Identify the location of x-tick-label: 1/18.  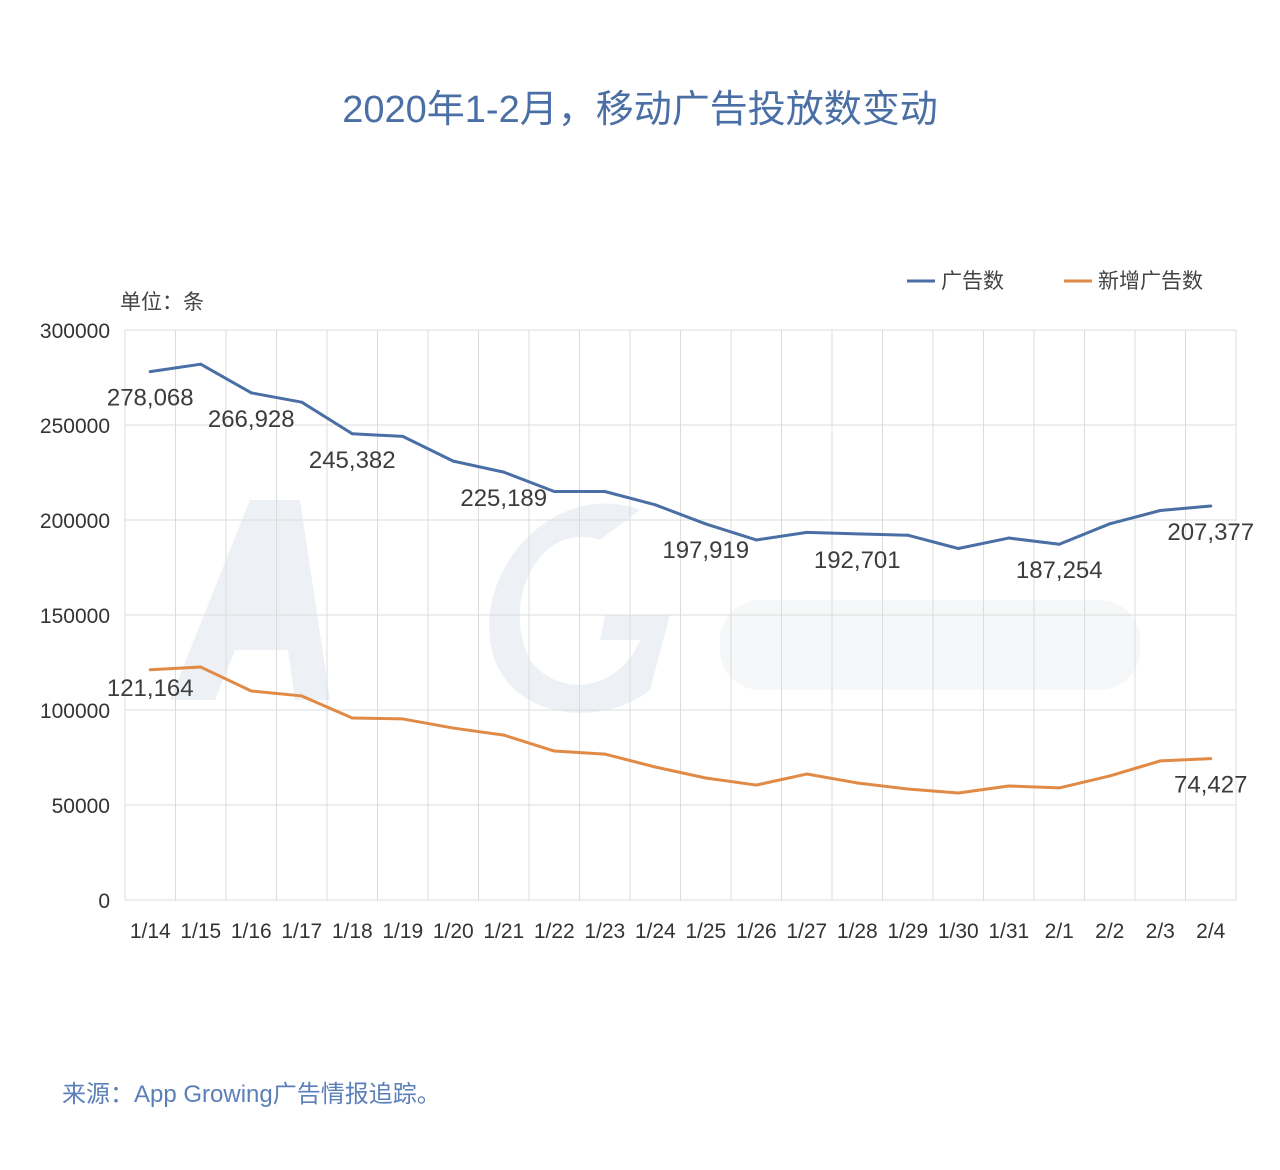
(352, 931).